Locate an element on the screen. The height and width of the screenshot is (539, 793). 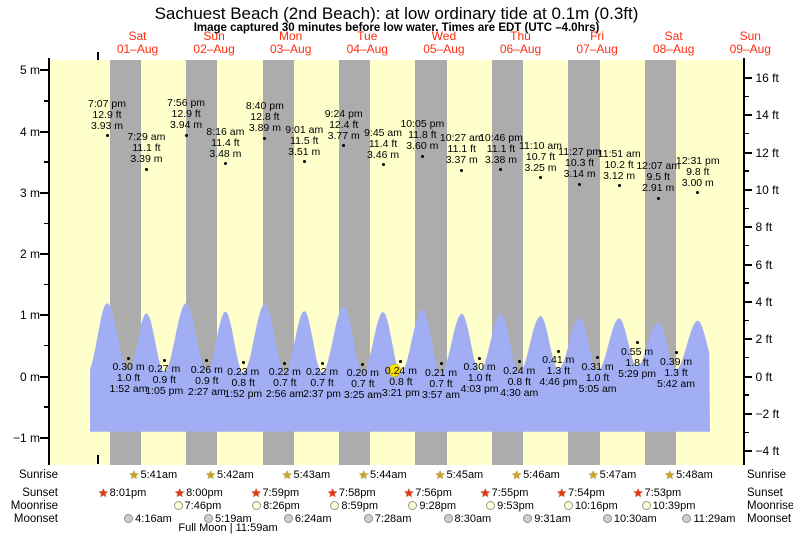
sunset-time: 7:53pm is located at coordinates (663, 493).